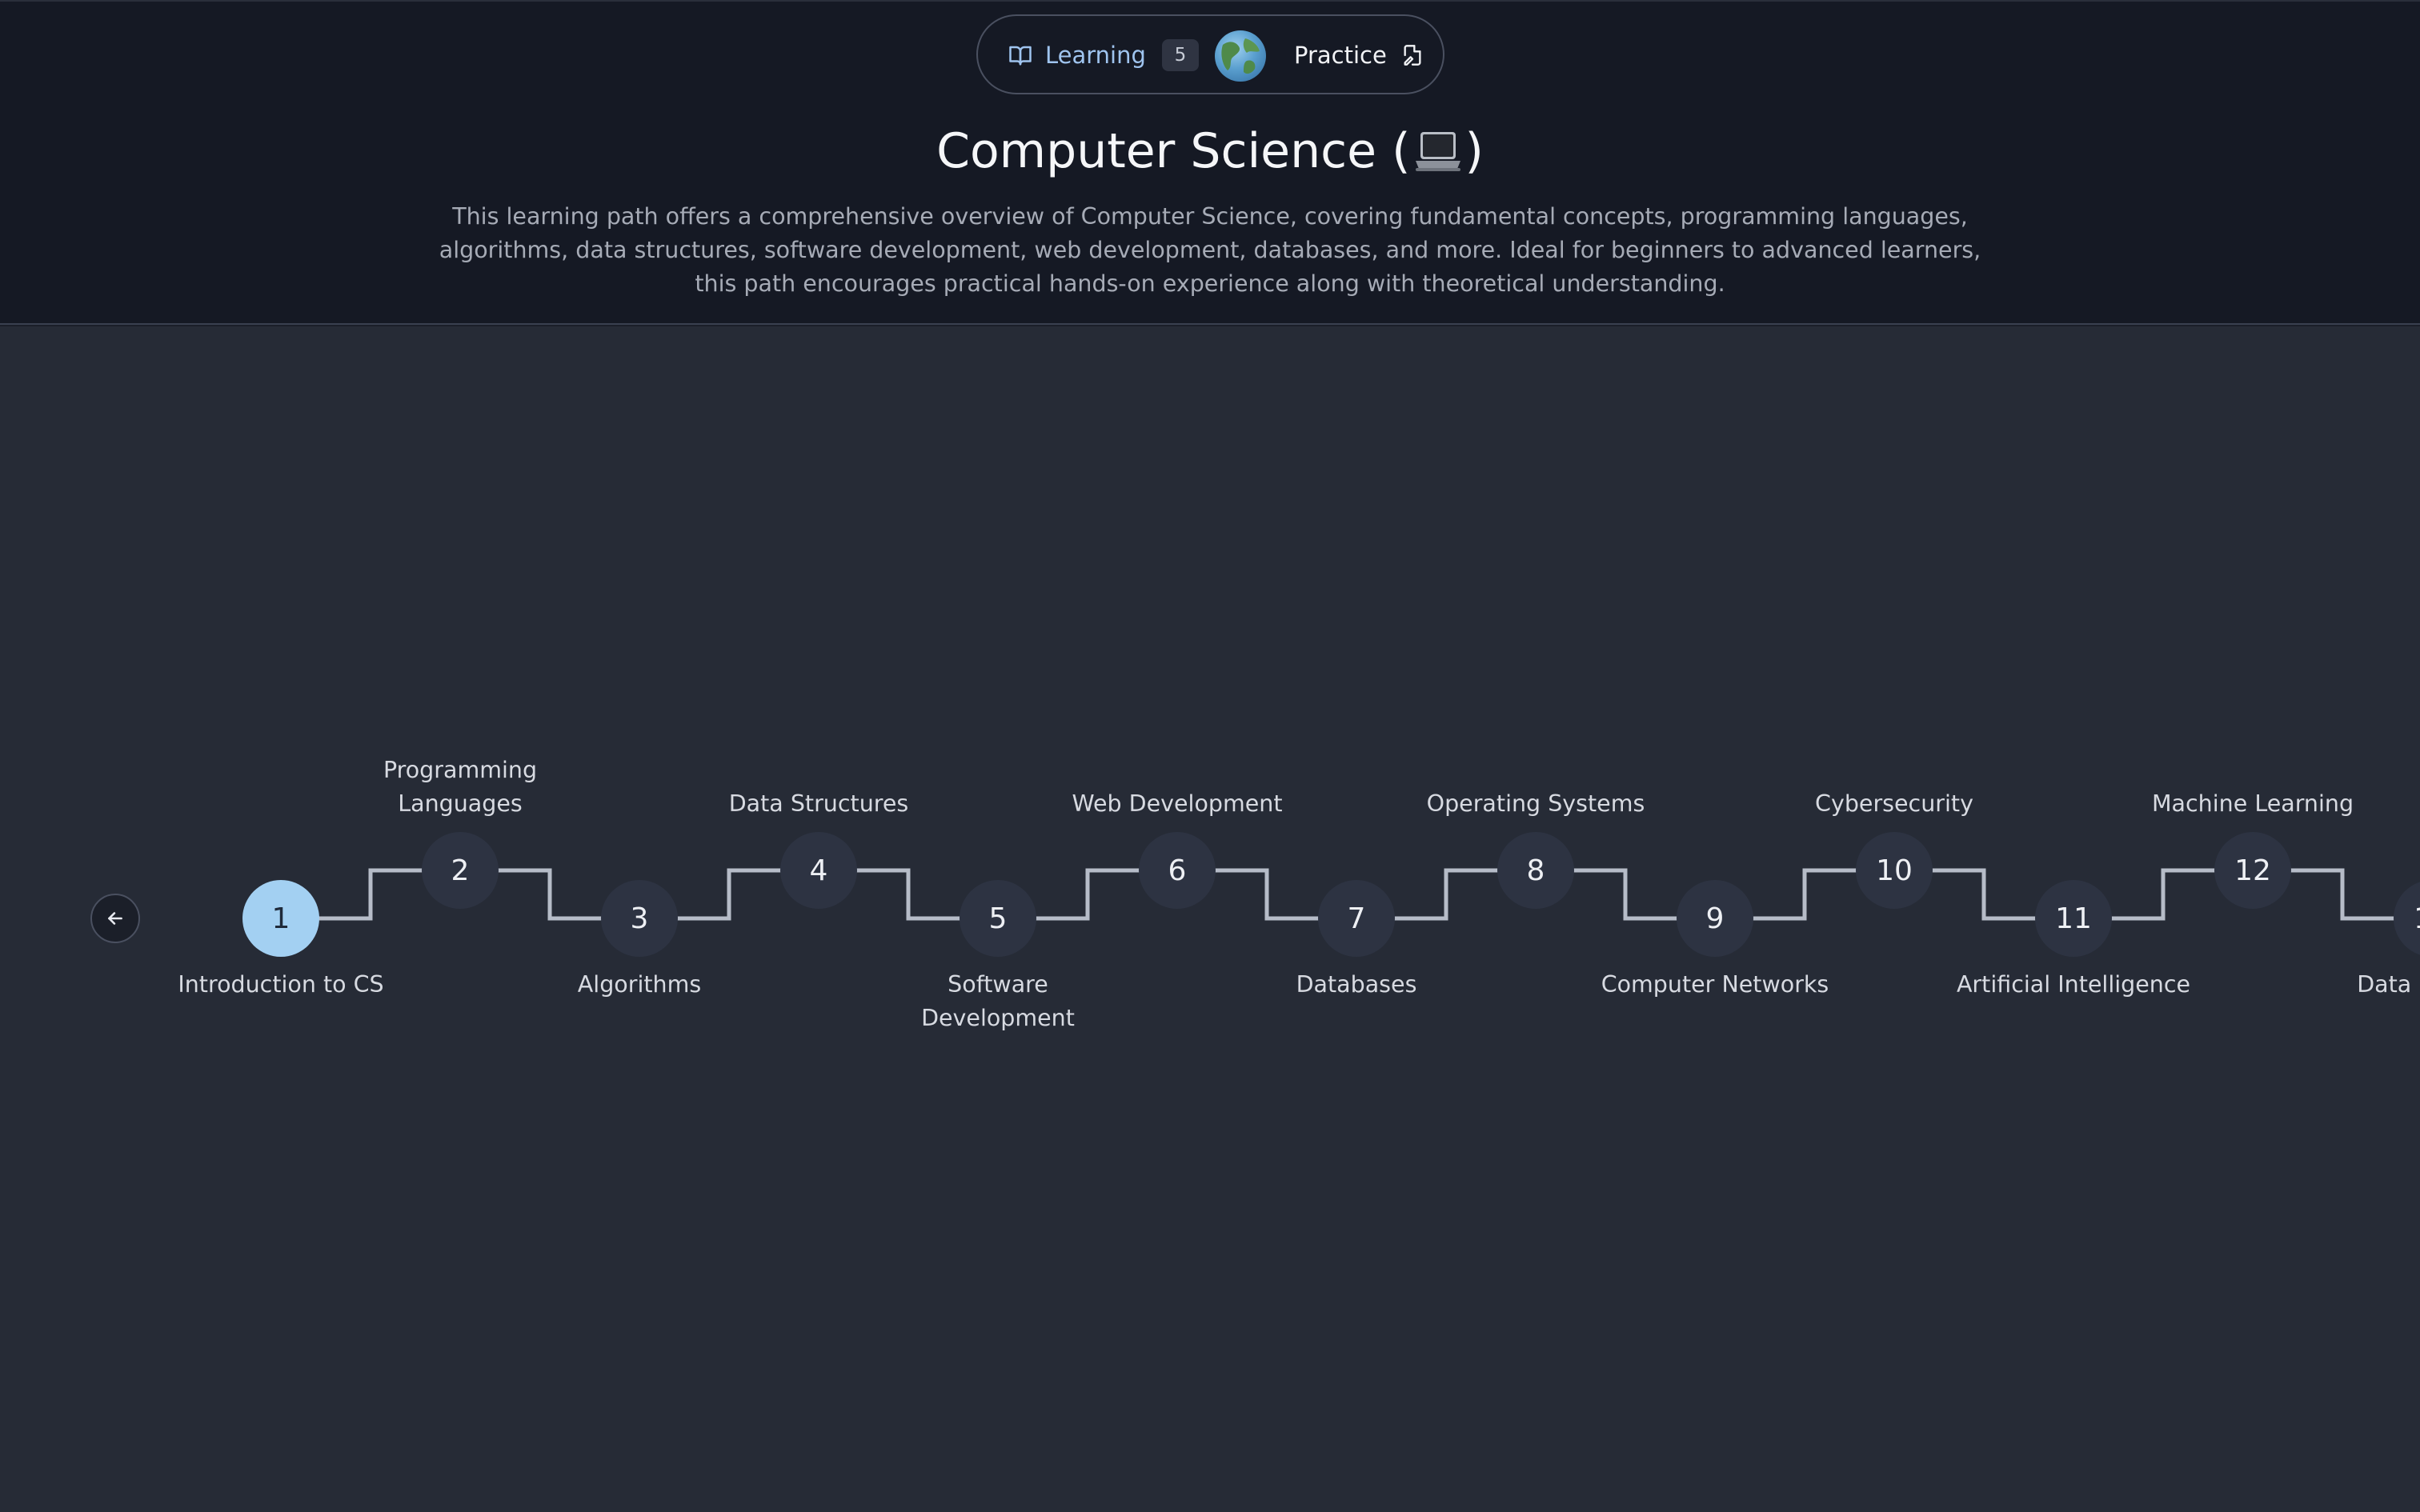 Image resolution: width=2420 pixels, height=1512 pixels. I want to click on learning-mode-button: Learning 5, so click(1103, 55).